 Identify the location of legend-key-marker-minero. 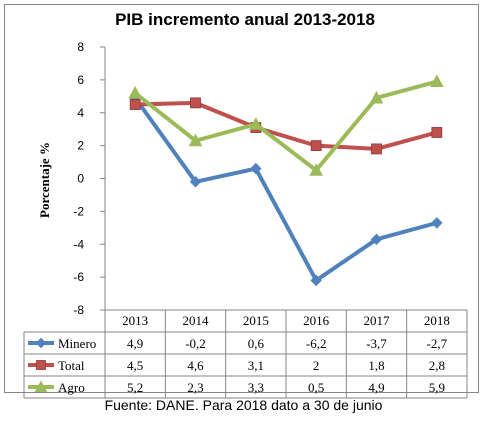
(41, 343).